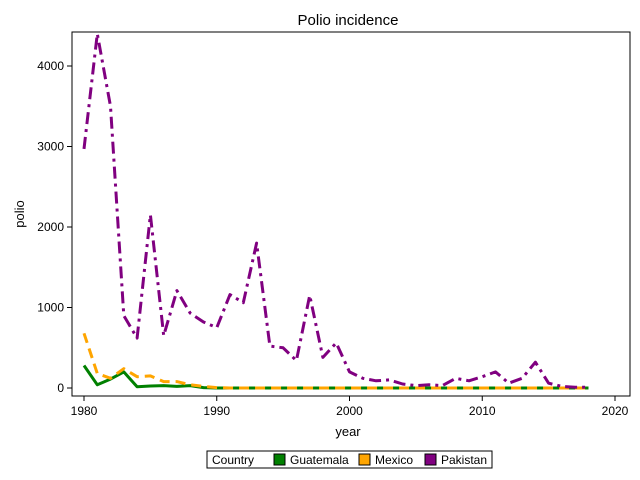  I want to click on y-tick-label: 3000, so click(50, 147).